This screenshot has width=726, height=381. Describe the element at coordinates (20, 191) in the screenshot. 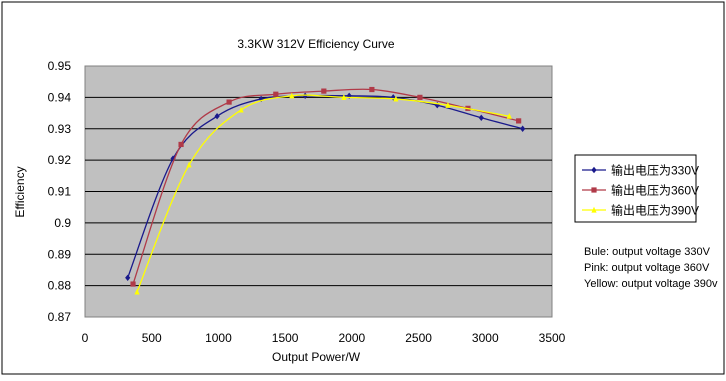

I see `y-axis-label: Efficiency` at that location.